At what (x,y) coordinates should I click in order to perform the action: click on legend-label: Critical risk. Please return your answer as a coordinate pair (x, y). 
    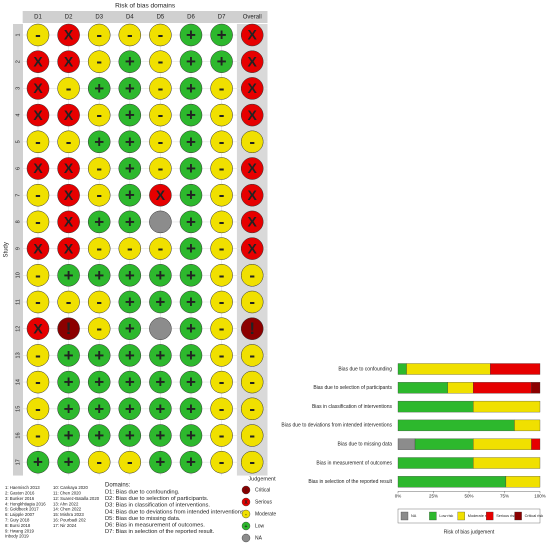
    Looking at the image, I should click on (534, 516).